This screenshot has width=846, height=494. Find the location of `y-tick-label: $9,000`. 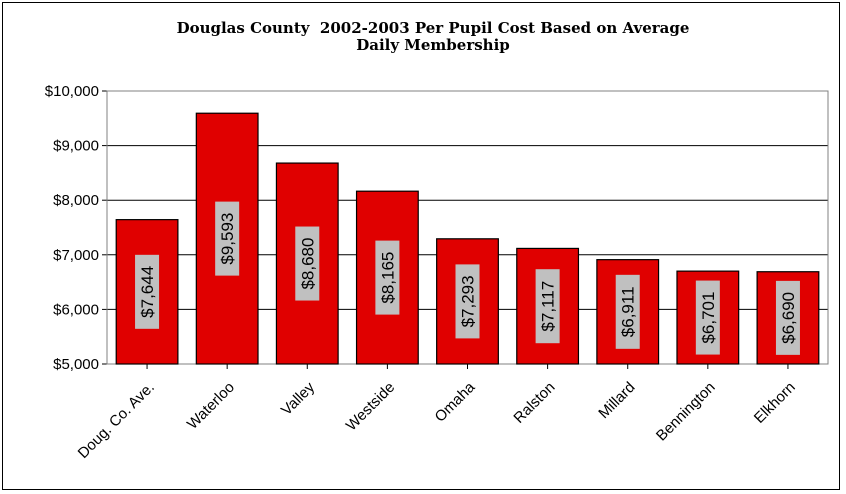

y-tick-label: $9,000 is located at coordinates (76, 146).